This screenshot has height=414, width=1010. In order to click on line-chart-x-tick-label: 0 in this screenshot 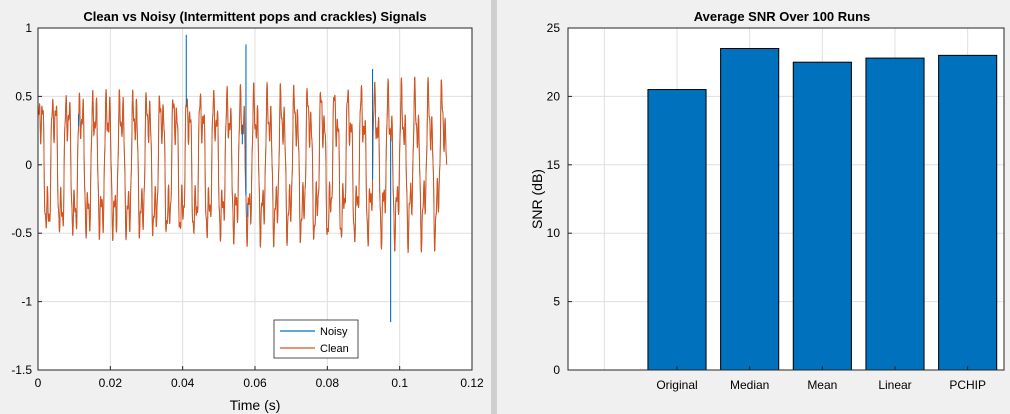, I will do `click(38, 383)`.